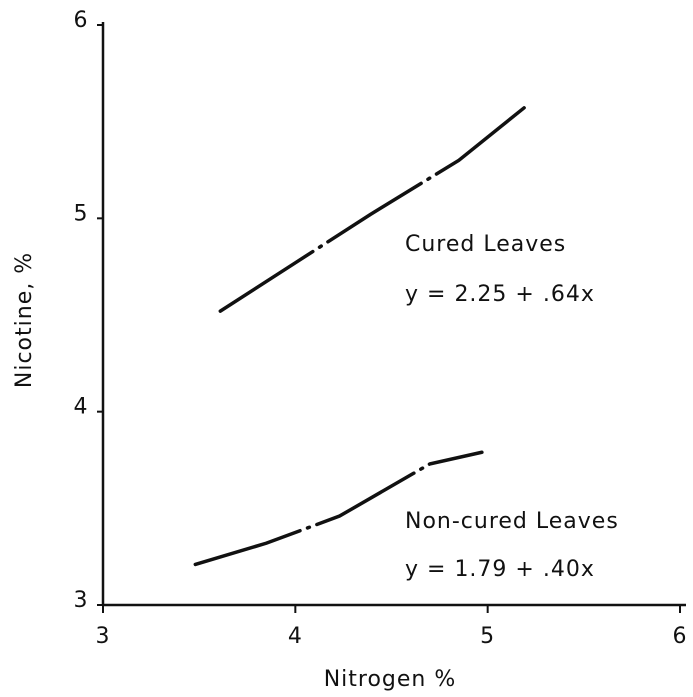 Image resolution: width=693 pixels, height=697 pixels. Describe the element at coordinates (81, 20) in the screenshot. I see `y-tick-label: 6` at that location.